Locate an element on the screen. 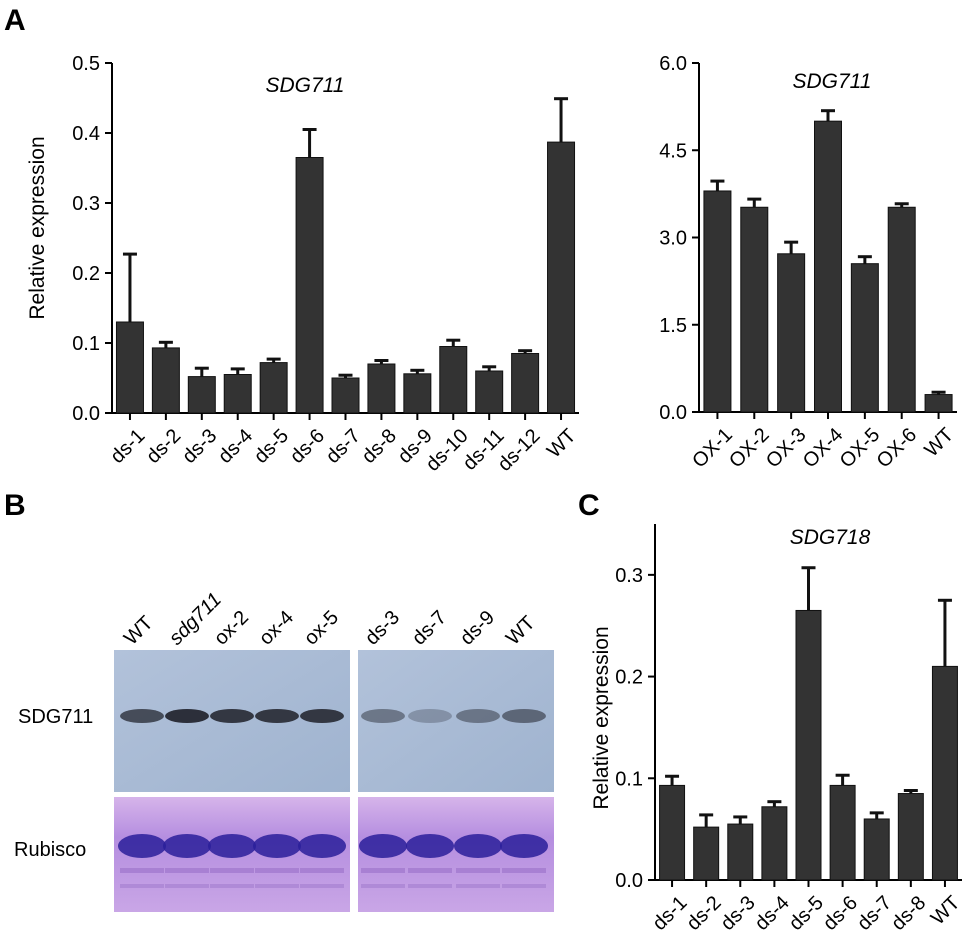 This screenshot has width=980, height=941. lane-label: ds-3 is located at coordinates (382, 627).